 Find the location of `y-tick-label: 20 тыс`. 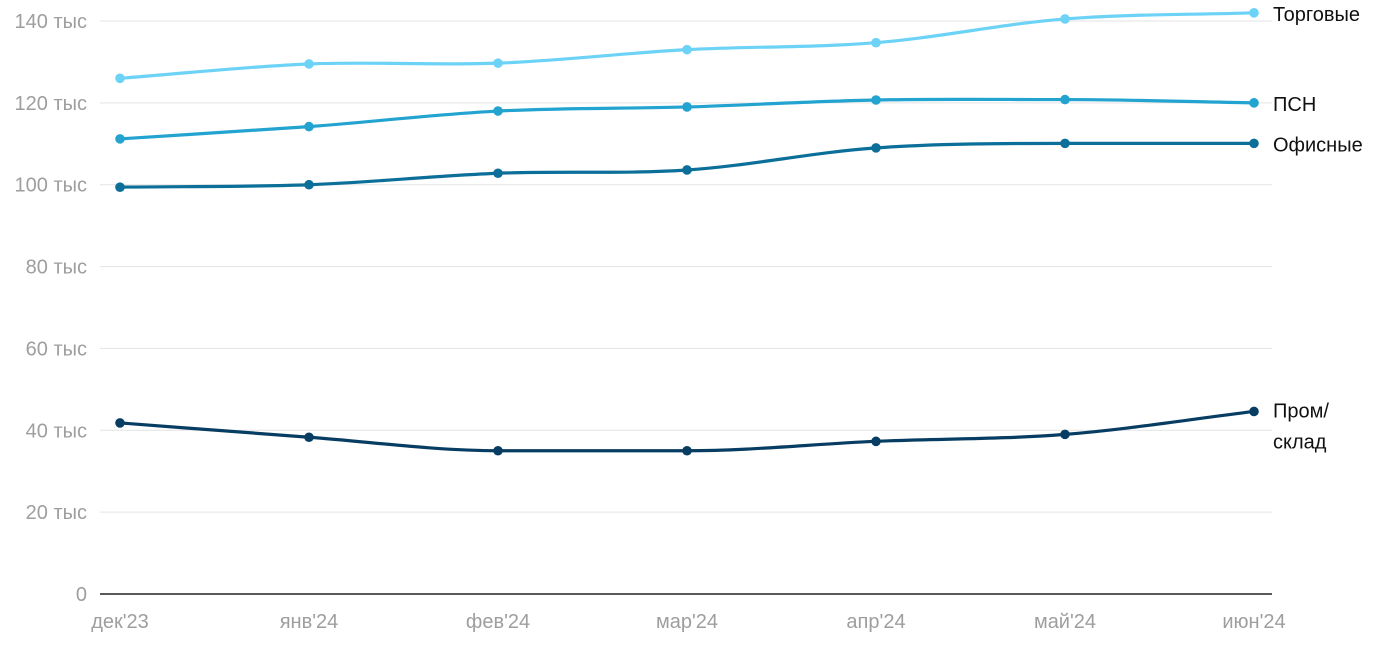

y-tick-label: 20 тыс is located at coordinates (56, 513).